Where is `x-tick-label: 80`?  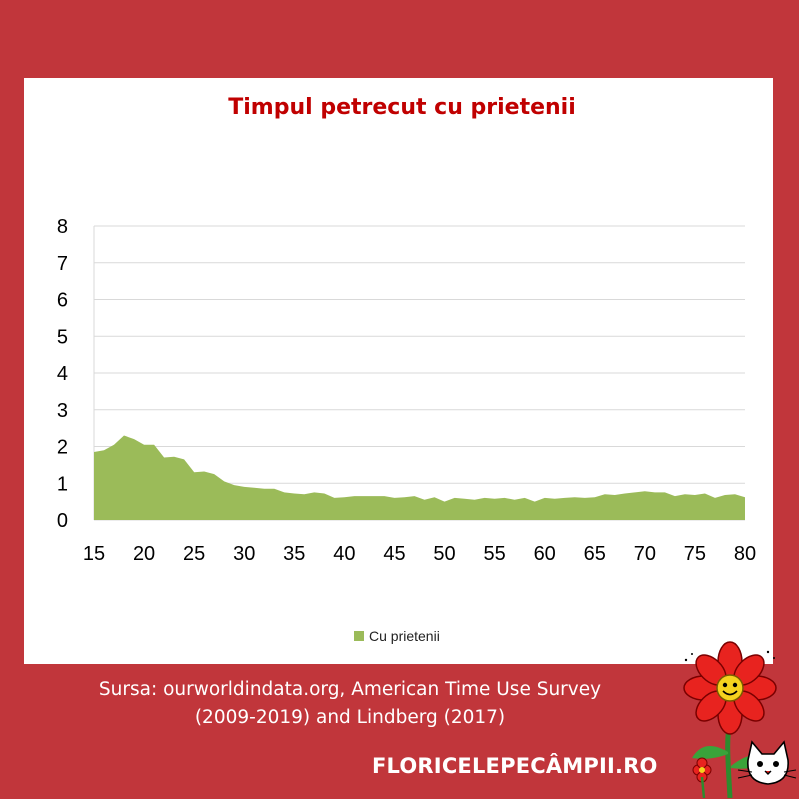 x-tick-label: 80 is located at coordinates (745, 554).